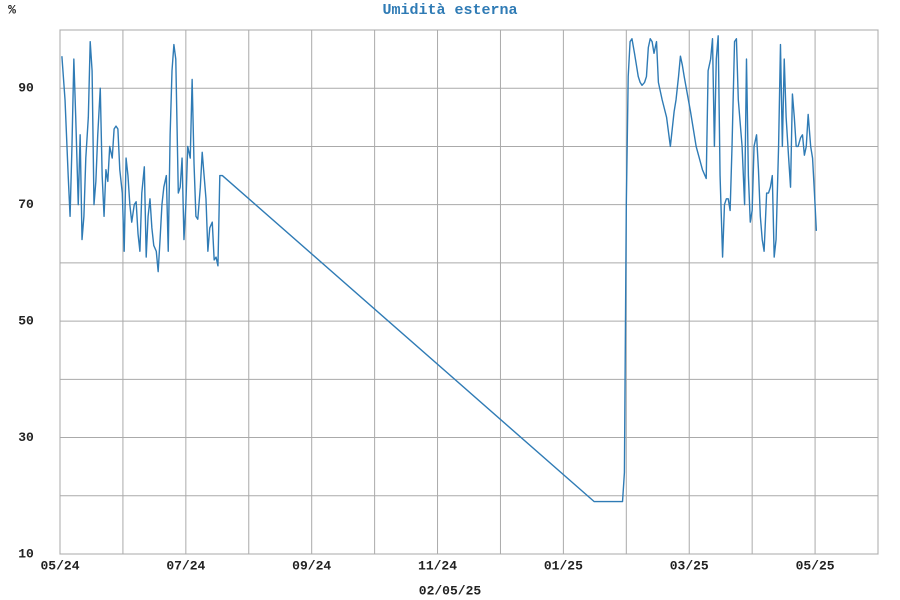  Describe the element at coordinates (449, 10) in the screenshot. I see `chart-title: Umidità esterna` at that location.